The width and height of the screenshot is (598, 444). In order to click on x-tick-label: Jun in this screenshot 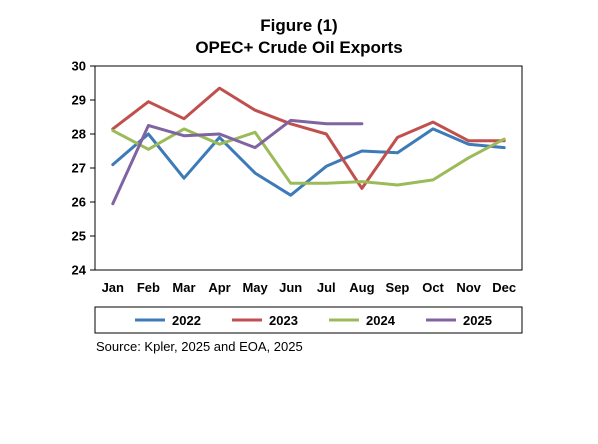, I will do `click(290, 287)`.